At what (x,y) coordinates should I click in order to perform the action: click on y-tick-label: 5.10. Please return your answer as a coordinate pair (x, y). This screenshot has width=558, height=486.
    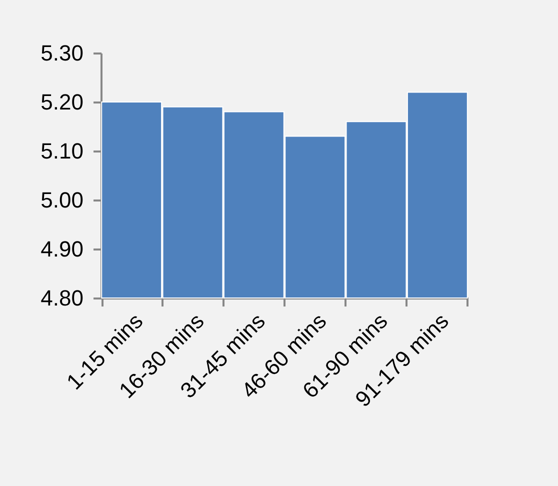
    Looking at the image, I should click on (62, 151).